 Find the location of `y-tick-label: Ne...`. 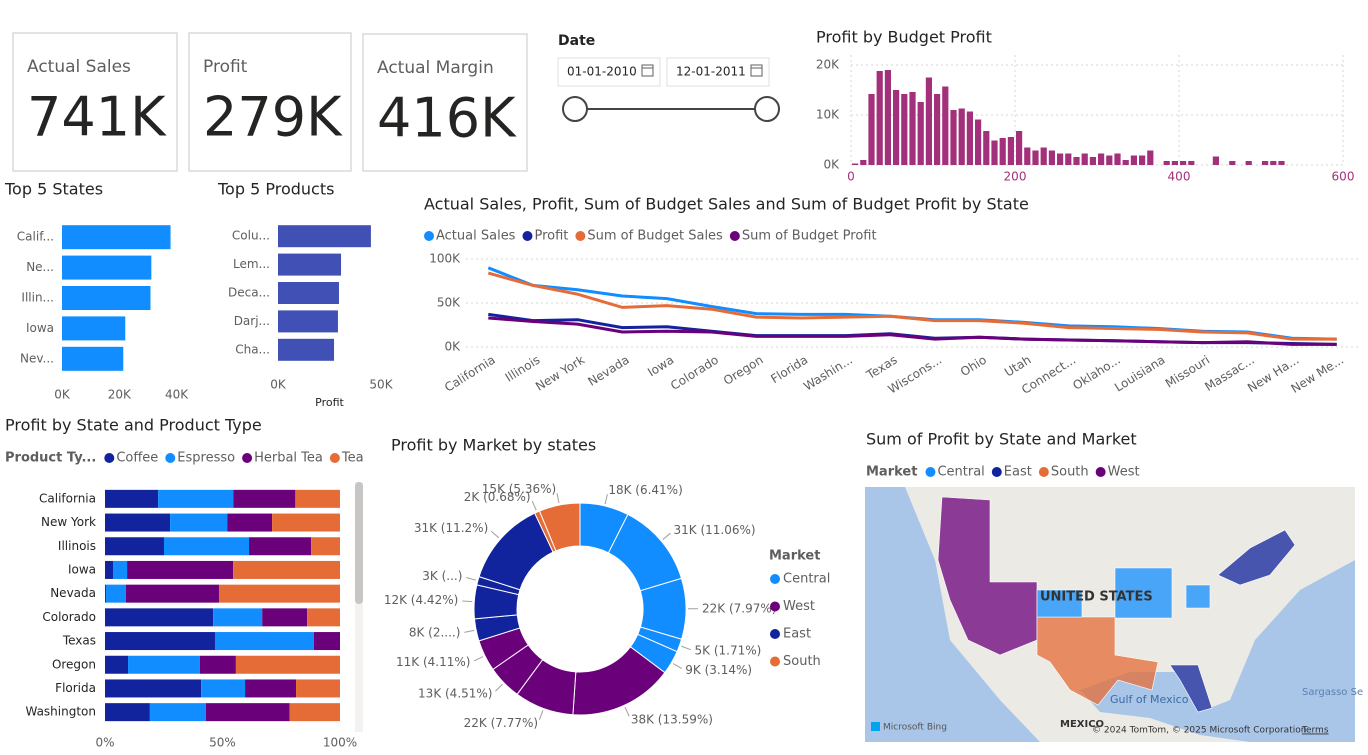

y-tick-label: Ne... is located at coordinates (40, 267).